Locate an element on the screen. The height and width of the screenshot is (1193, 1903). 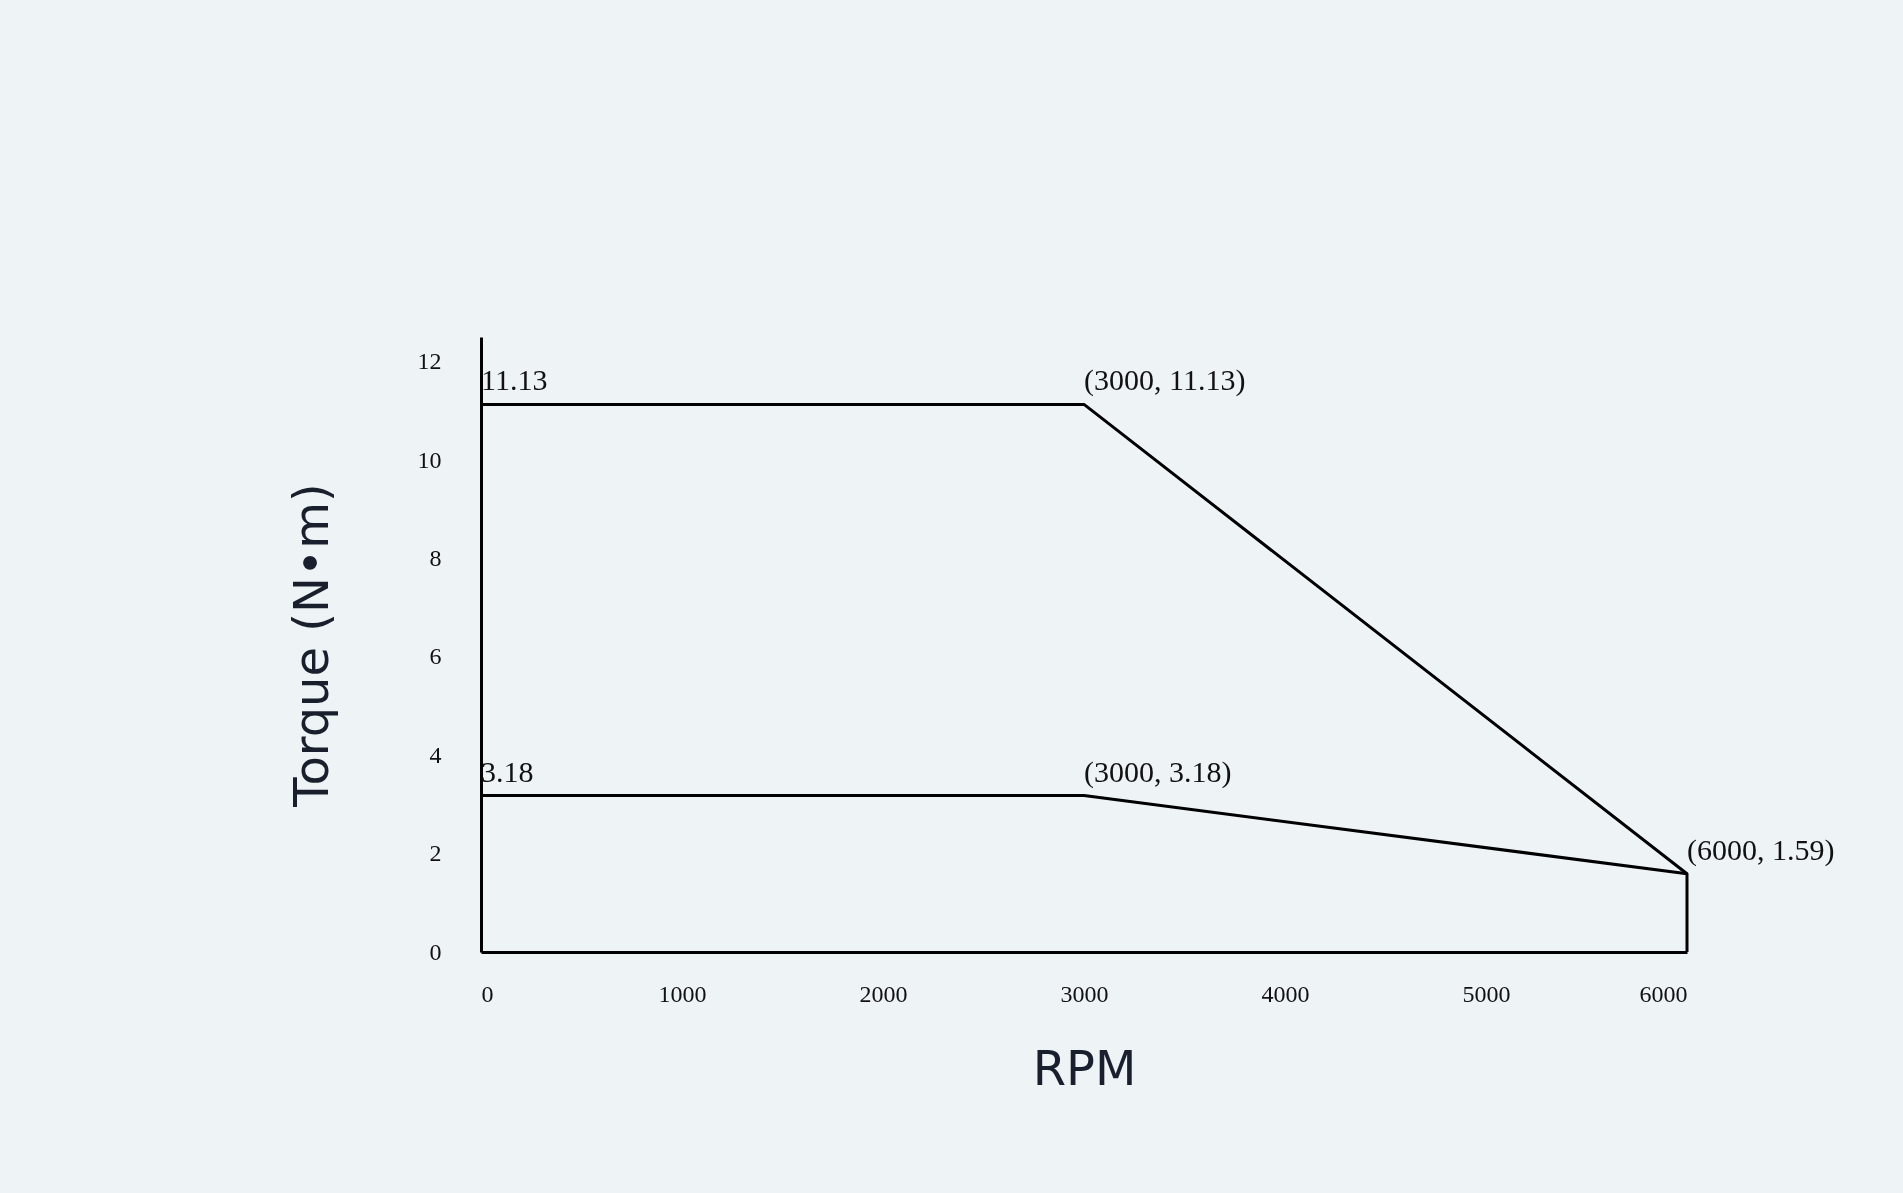
y-tick-label: 12 is located at coordinates (429, 361).